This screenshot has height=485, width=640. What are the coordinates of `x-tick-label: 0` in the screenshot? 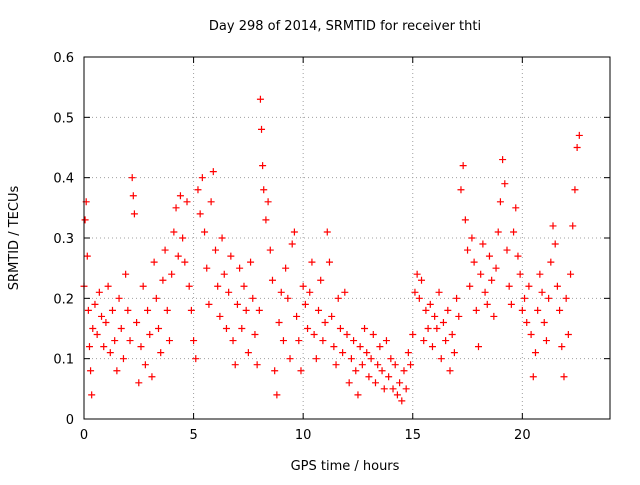 It's located at (84, 435).